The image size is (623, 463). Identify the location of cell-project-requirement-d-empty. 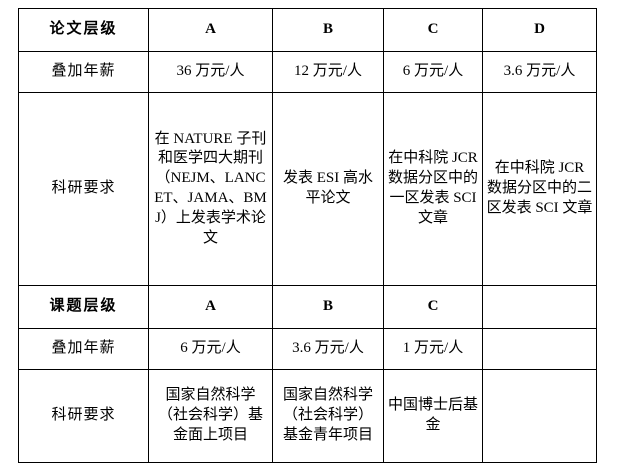
(539, 416).